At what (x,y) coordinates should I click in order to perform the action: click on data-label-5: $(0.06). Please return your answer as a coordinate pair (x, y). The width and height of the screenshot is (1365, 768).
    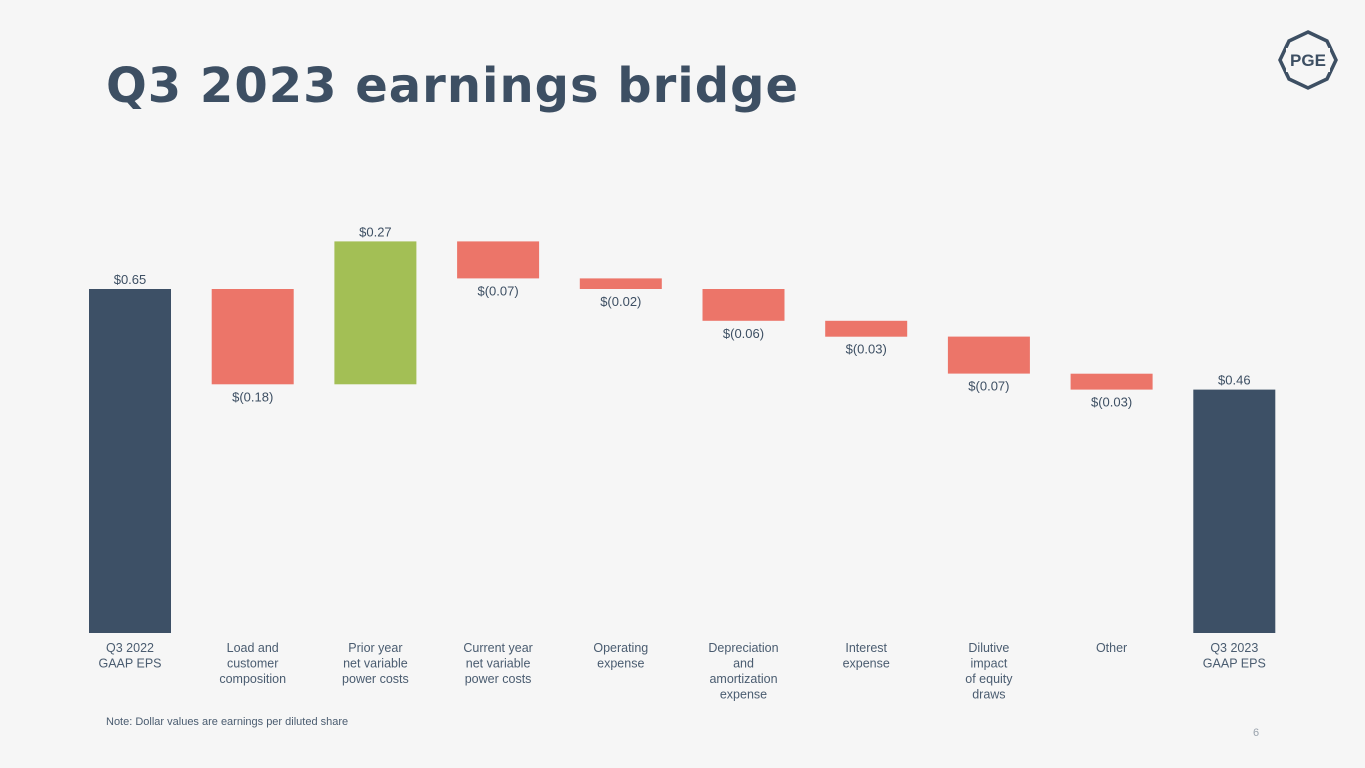
    Looking at the image, I should click on (743, 333).